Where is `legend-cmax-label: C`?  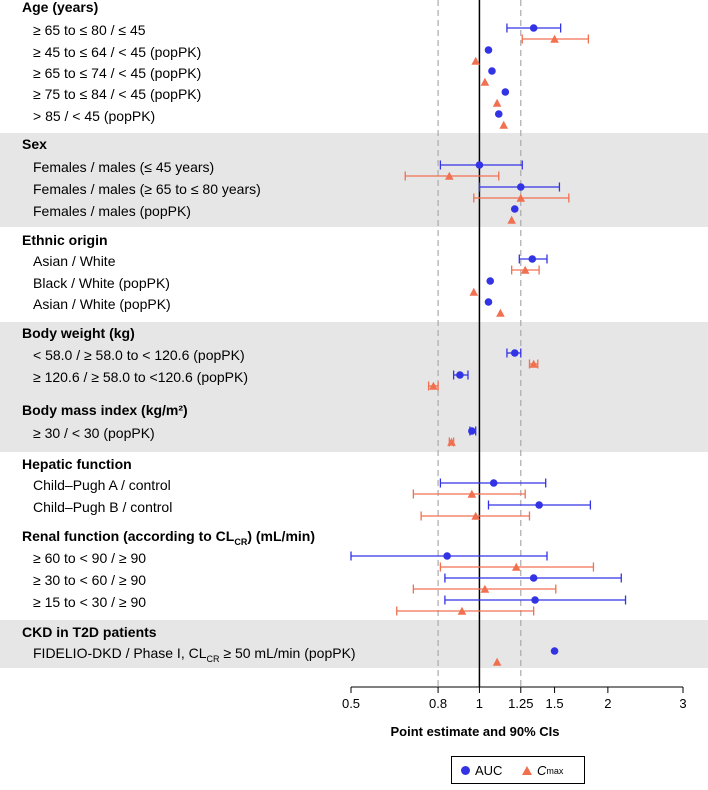 legend-cmax-label: C is located at coordinates (542, 770).